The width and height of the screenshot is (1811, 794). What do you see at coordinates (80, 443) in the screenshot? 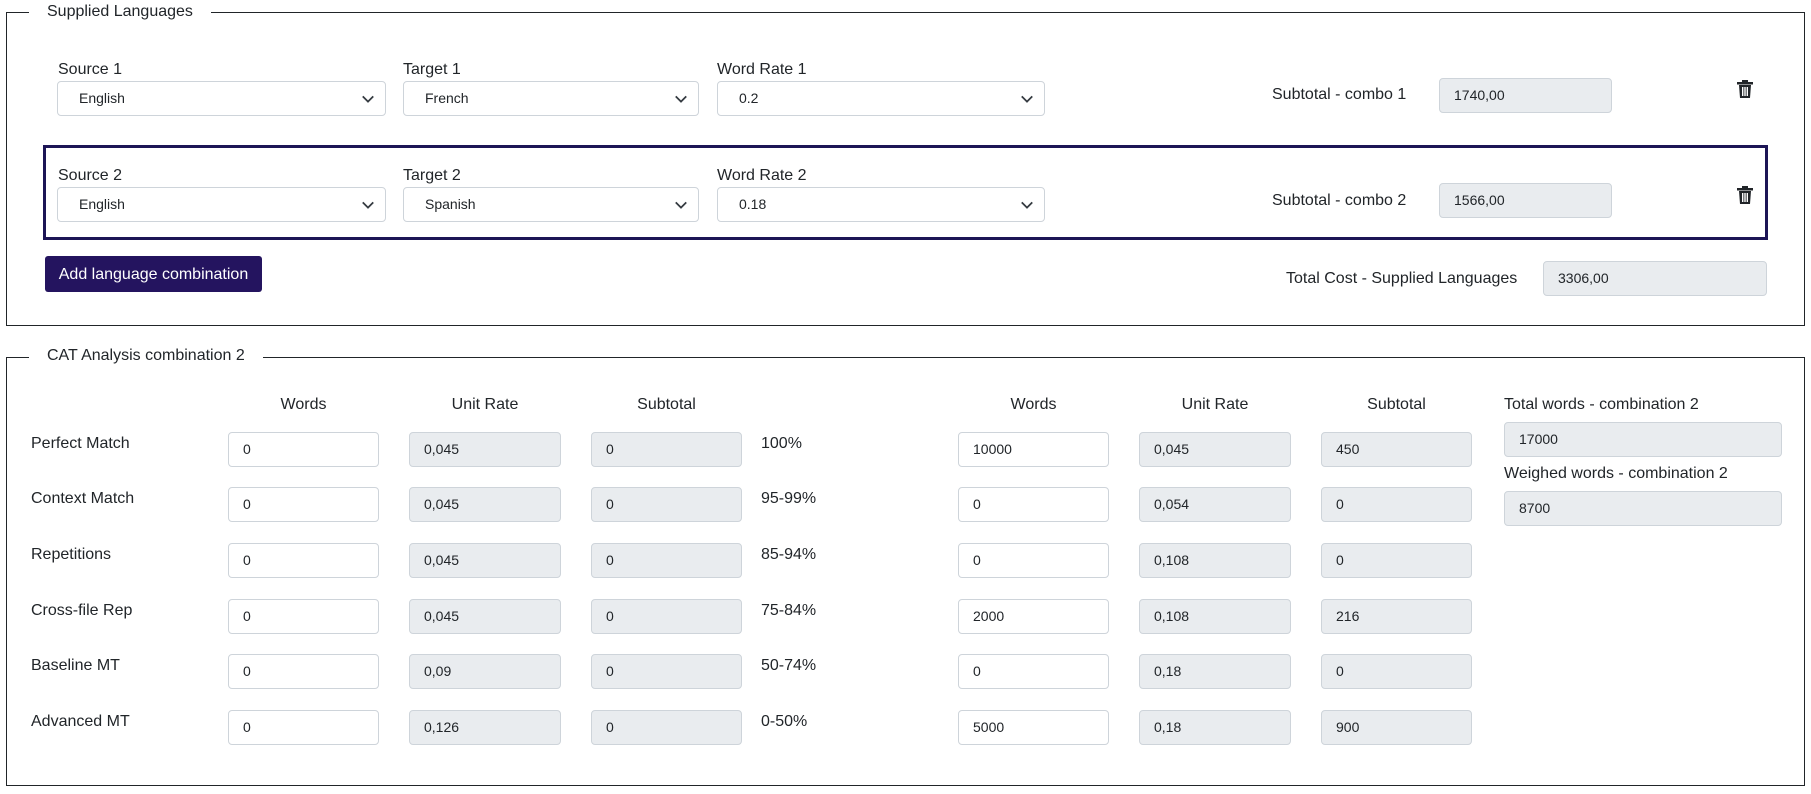
I see `row-label-perfect-match: Perfect Match` at bounding box center [80, 443].